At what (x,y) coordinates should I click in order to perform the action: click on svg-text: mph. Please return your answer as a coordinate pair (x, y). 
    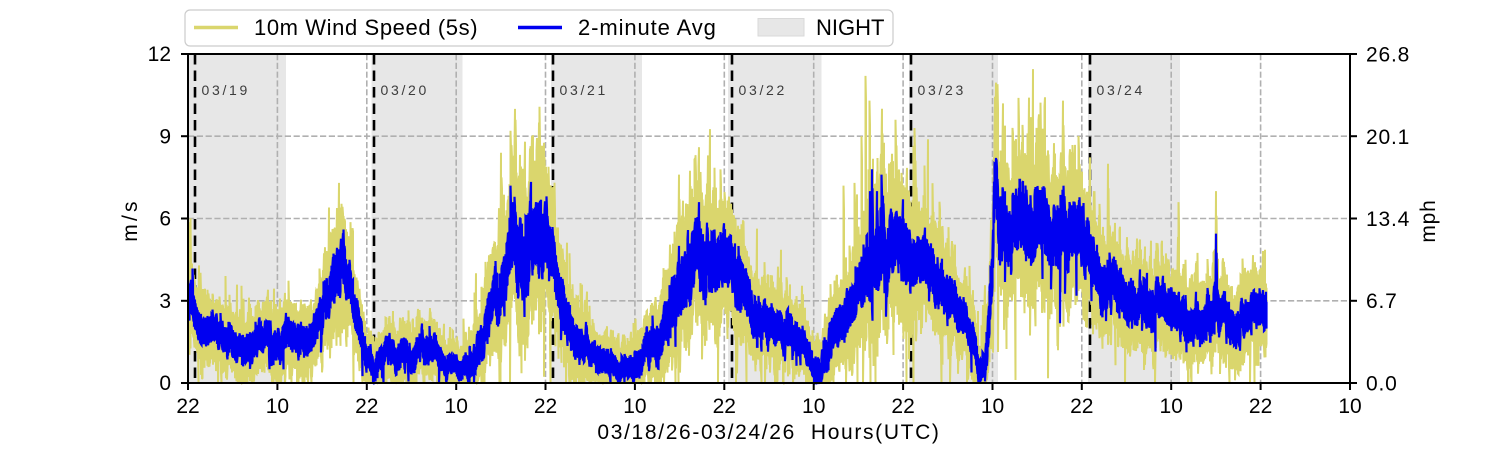
    Looking at the image, I should click on (1428, 220).